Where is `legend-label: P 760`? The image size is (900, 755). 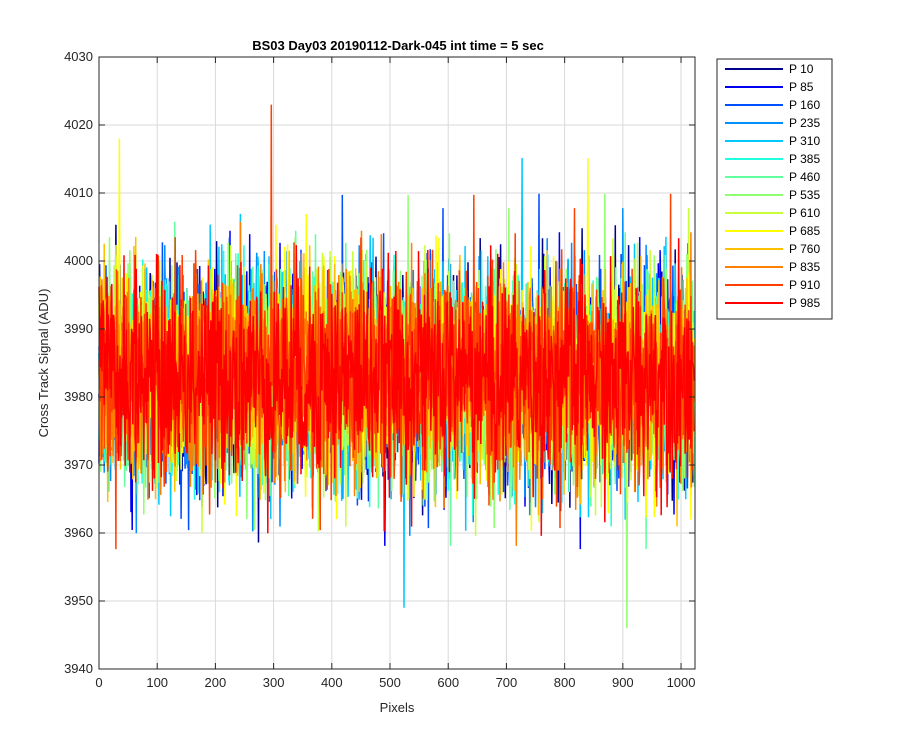
legend-label: P 760 is located at coordinates (804, 249).